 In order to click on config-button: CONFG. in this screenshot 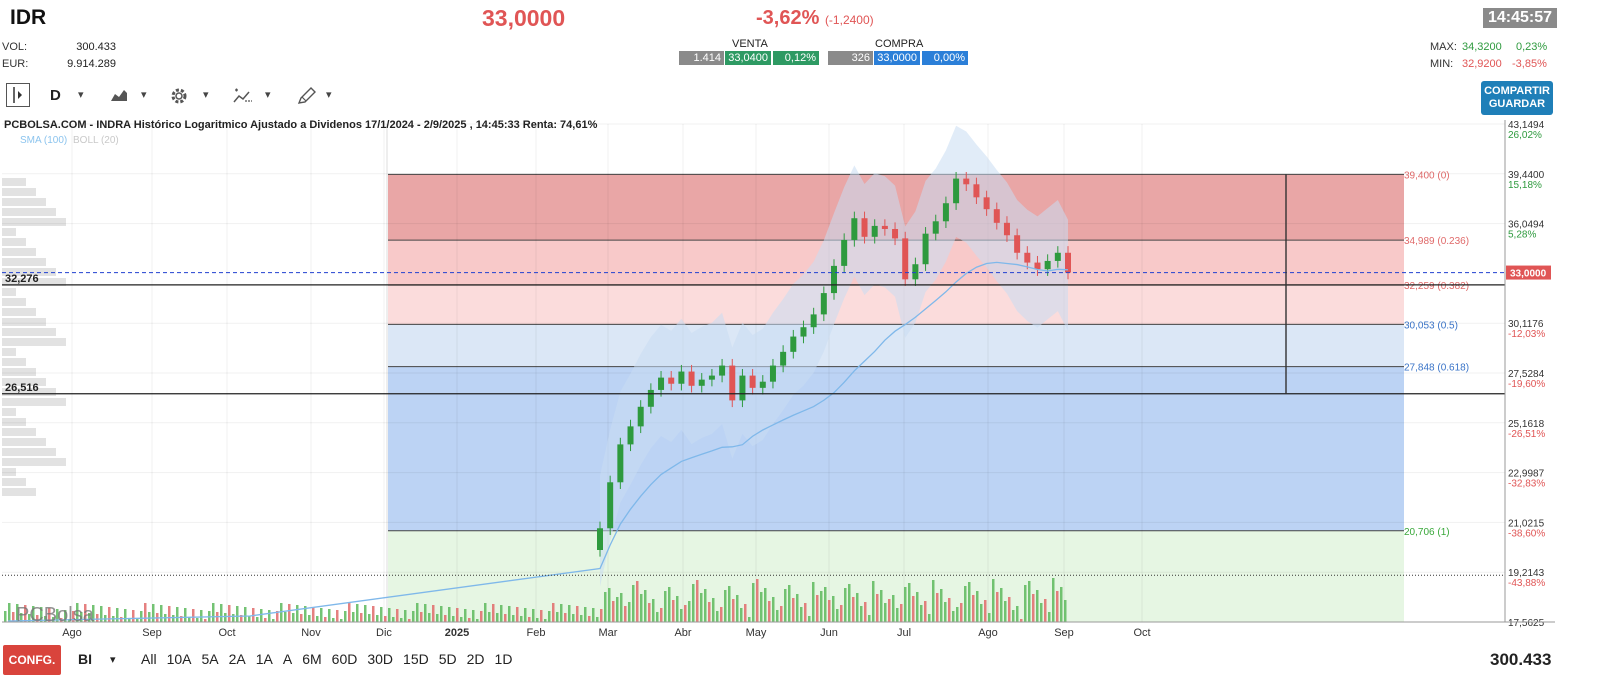, I will do `click(32, 660)`.